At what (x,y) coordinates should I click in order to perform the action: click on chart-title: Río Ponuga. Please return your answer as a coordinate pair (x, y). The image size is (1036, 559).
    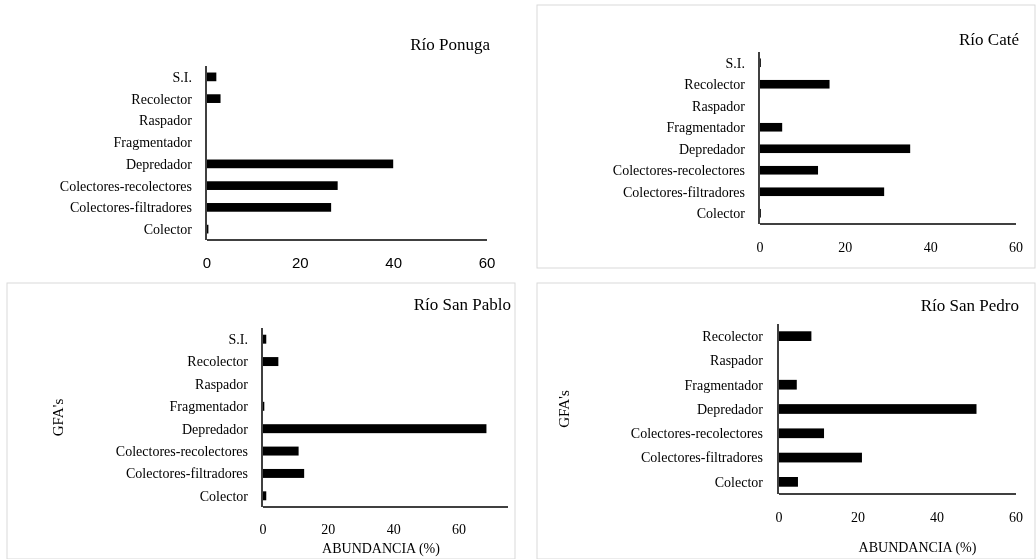
    Looking at the image, I should click on (450, 44).